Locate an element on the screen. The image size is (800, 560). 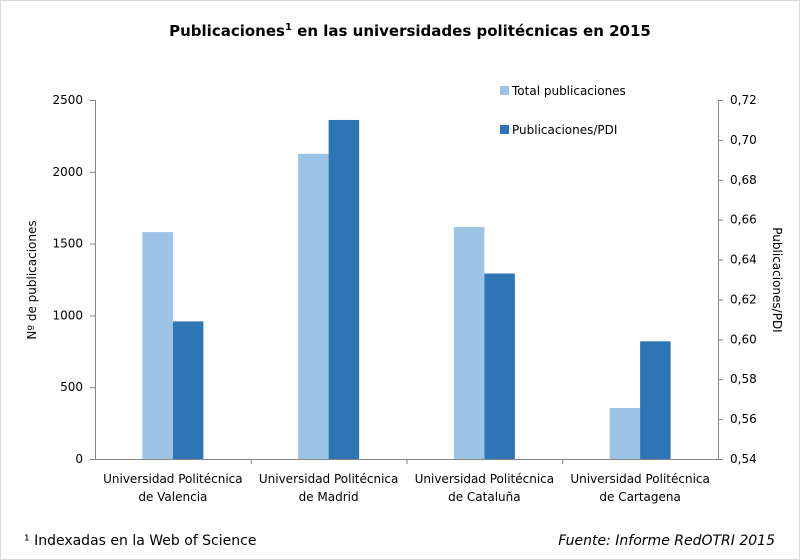
y2-tick-label: 0,66 is located at coordinates (743, 220).